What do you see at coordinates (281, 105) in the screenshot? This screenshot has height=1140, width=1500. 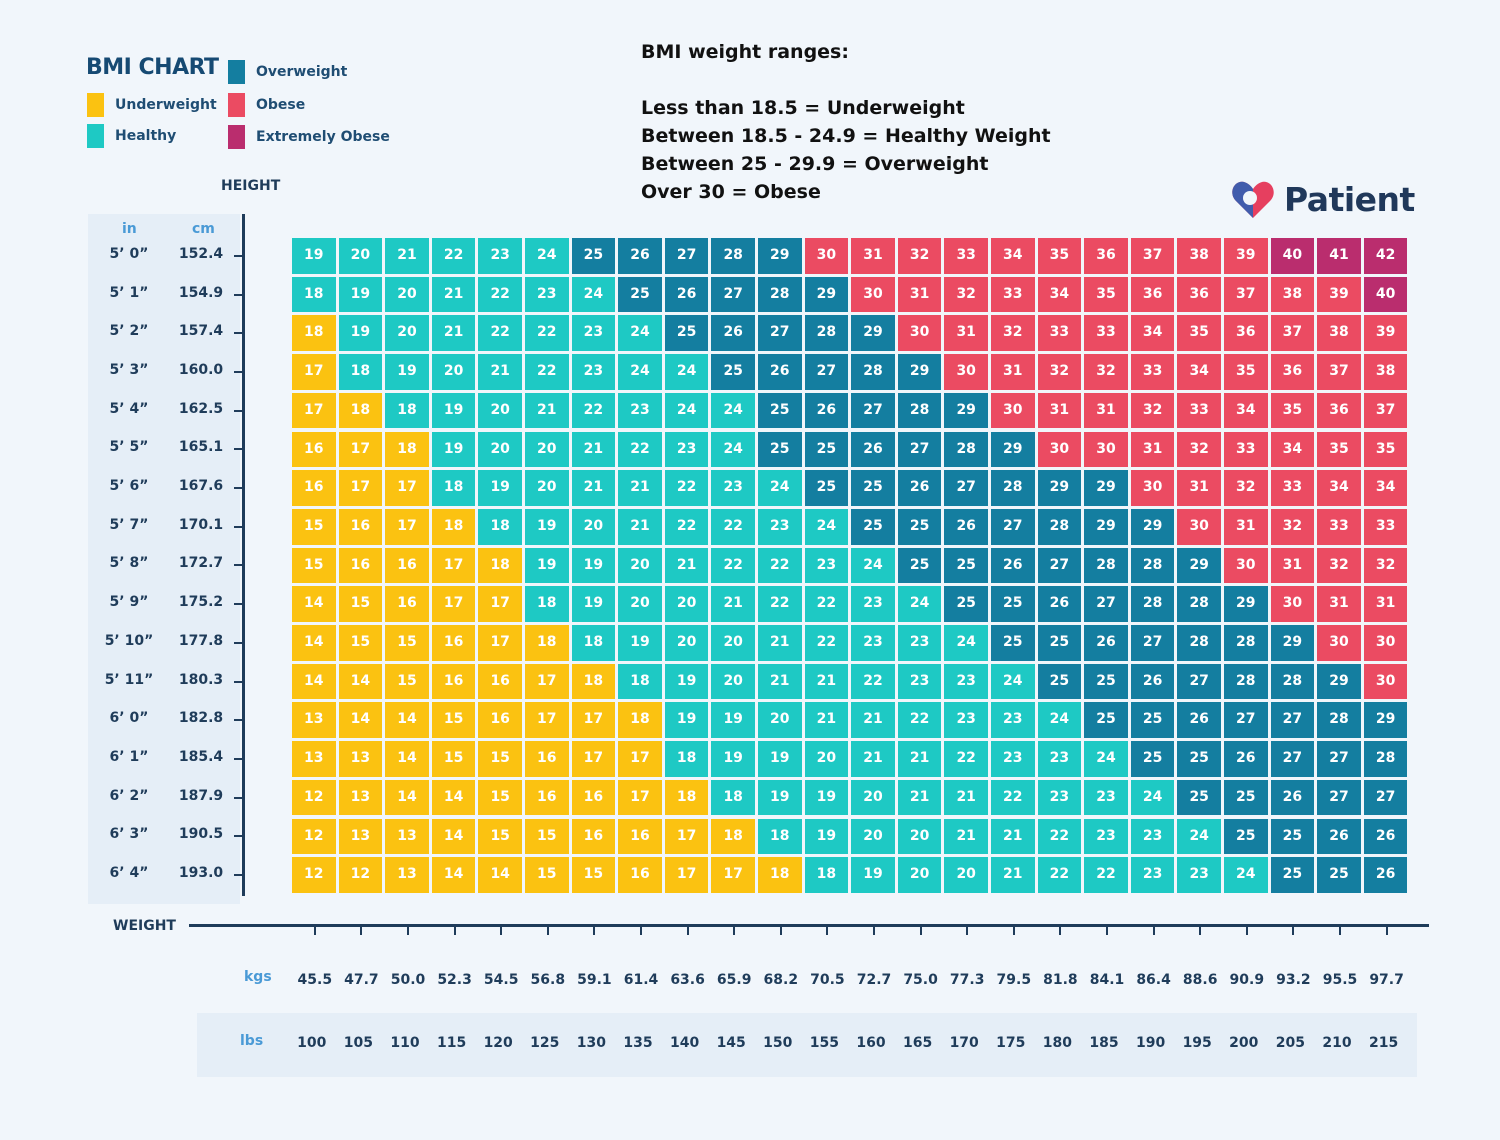 I see `legend-label: Obese` at bounding box center [281, 105].